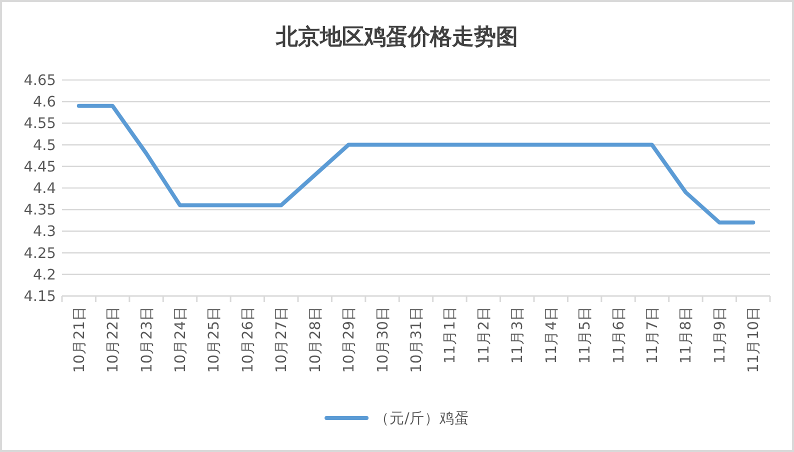 The width and height of the screenshot is (794, 452). I want to click on y-tick-label: 4.4, so click(44, 189).